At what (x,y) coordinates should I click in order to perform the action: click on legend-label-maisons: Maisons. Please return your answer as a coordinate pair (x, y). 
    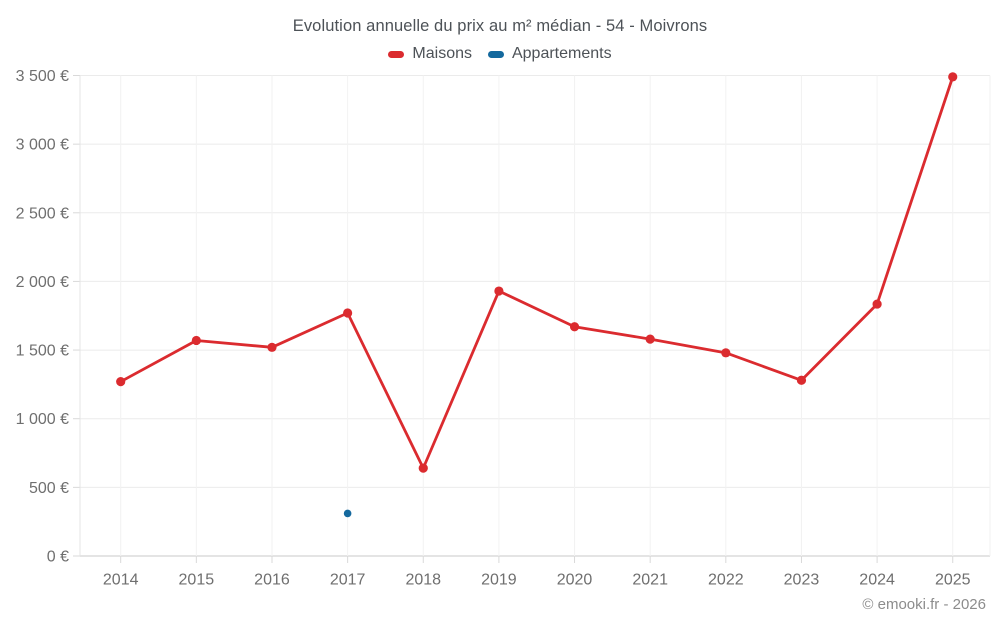
    Looking at the image, I should click on (442, 53).